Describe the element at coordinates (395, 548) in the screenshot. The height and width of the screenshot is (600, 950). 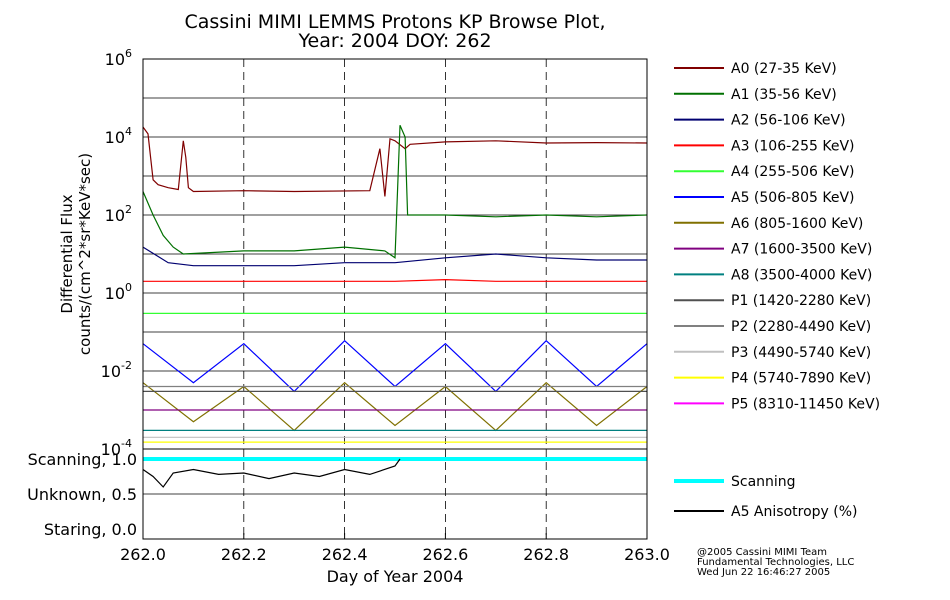
I see `x-axis-ticks: 262.0 262.2 262.4 262.6 262.8 263.0` at that location.